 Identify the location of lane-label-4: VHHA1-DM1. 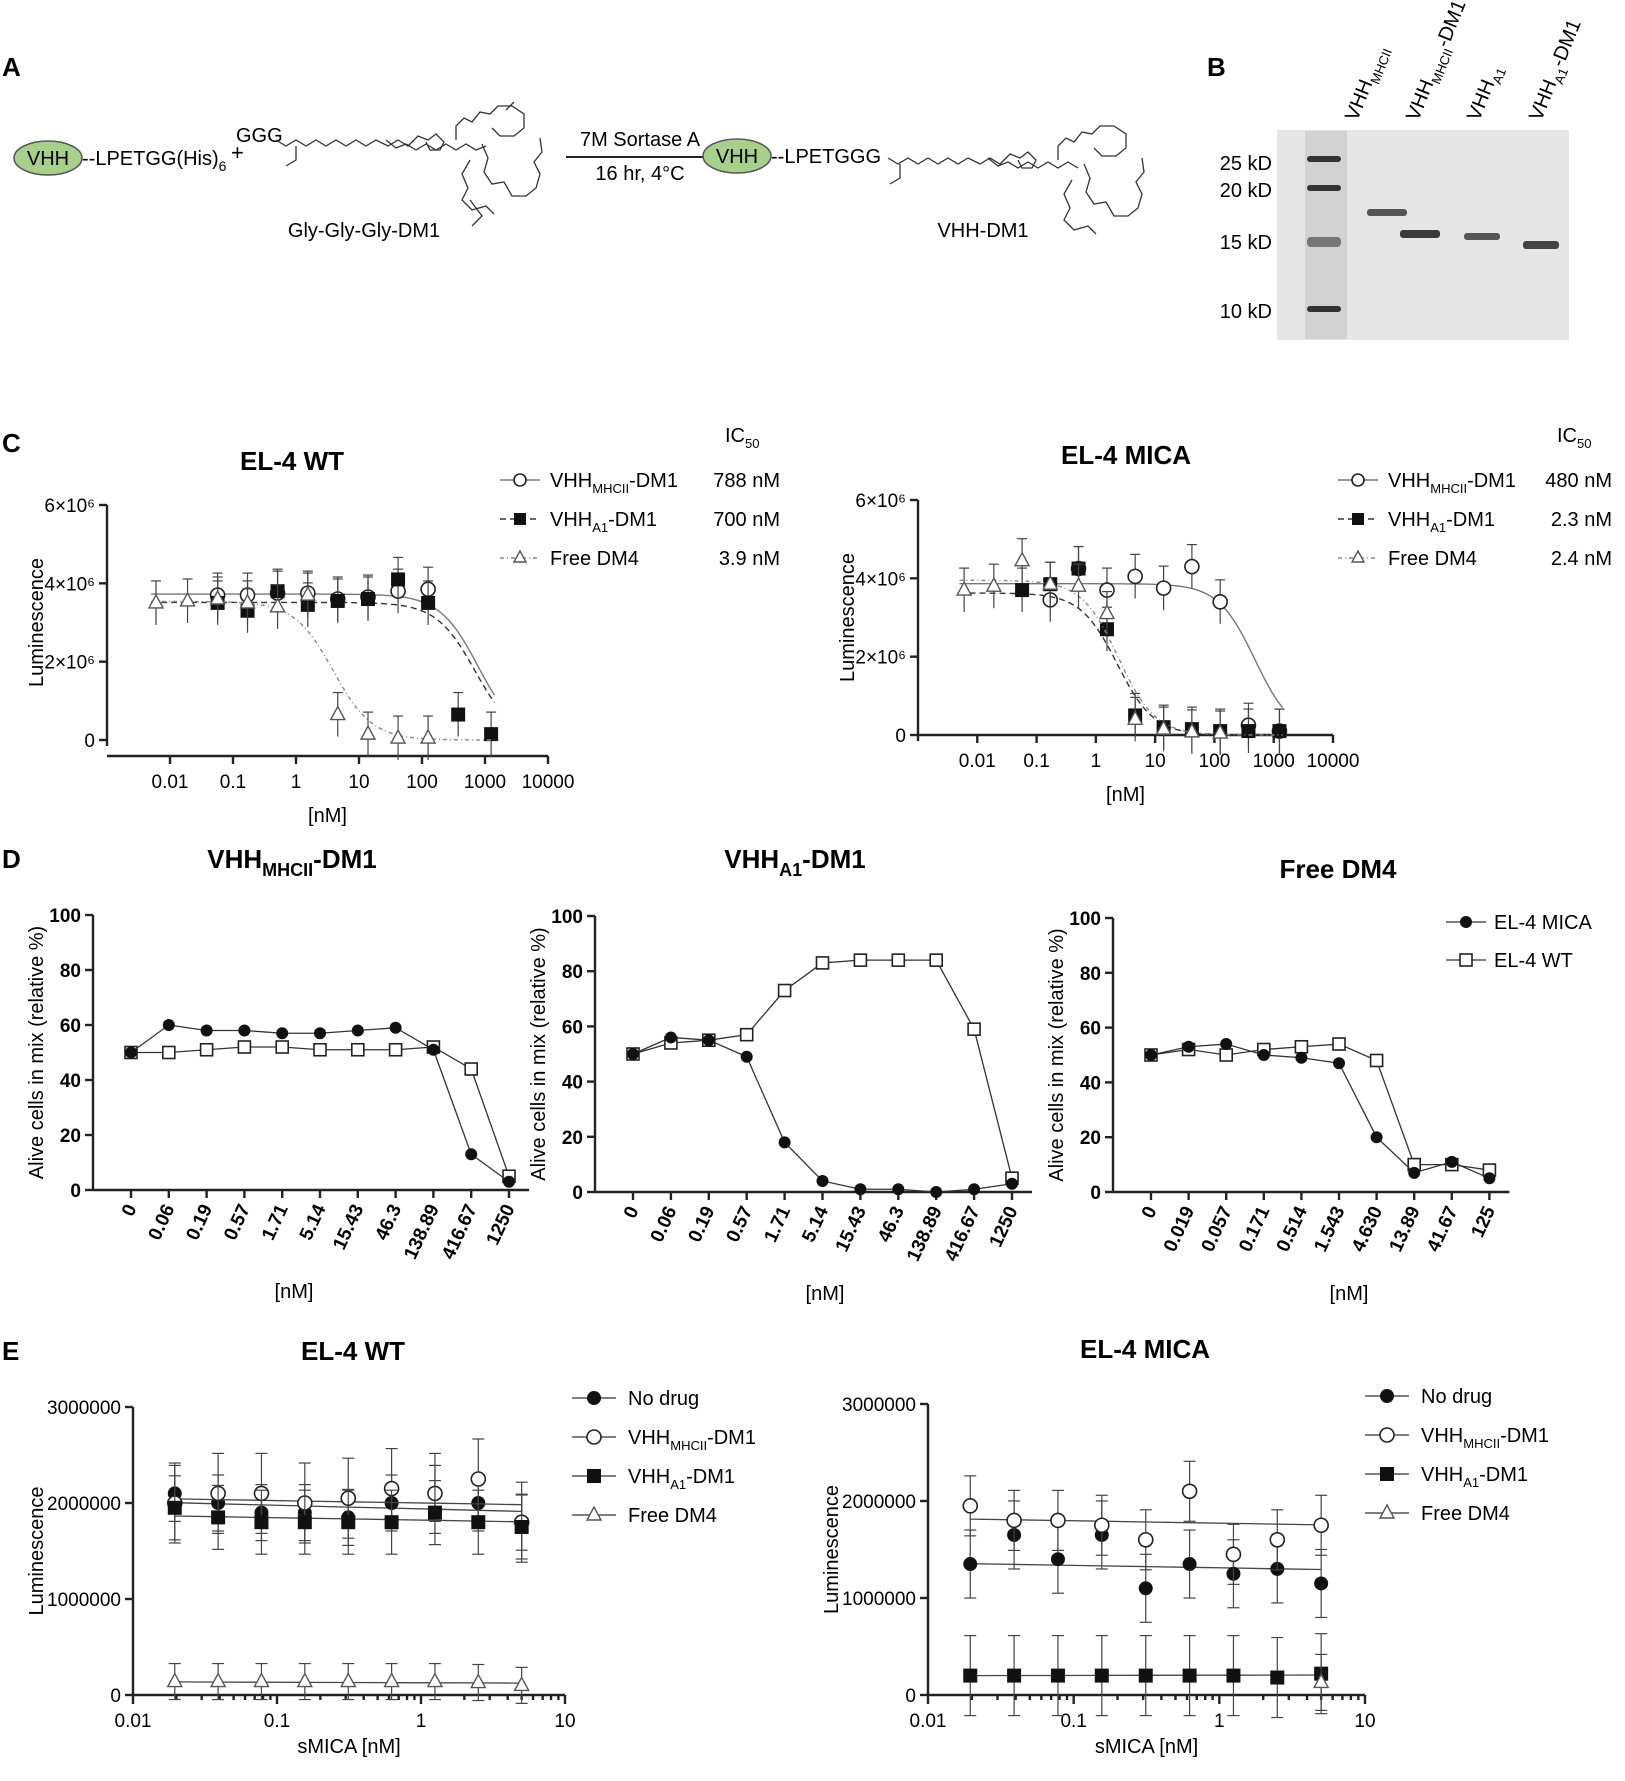
(1557, 70).